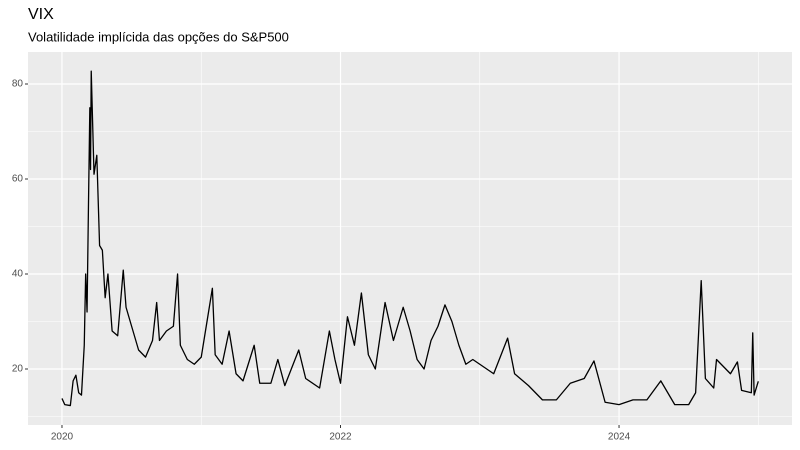 The width and height of the screenshot is (800, 450). I want to click on y-tick-label: 40, so click(18, 274).